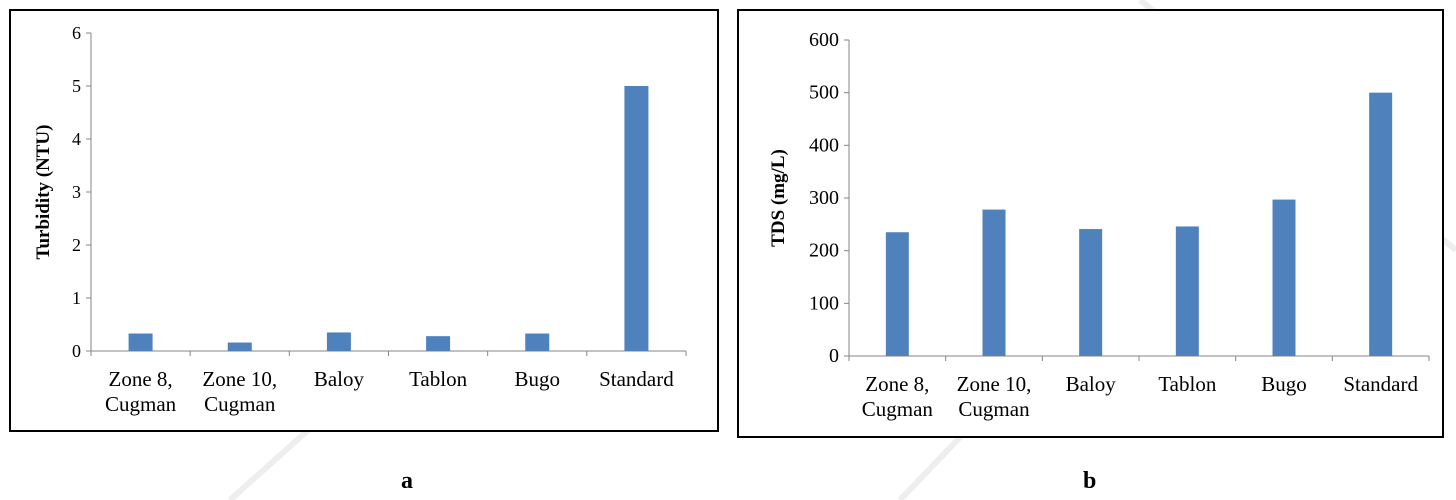 The image size is (1456, 500). Describe the element at coordinates (834, 356) in the screenshot. I see `chart-1-y-tick-label: 0` at that location.